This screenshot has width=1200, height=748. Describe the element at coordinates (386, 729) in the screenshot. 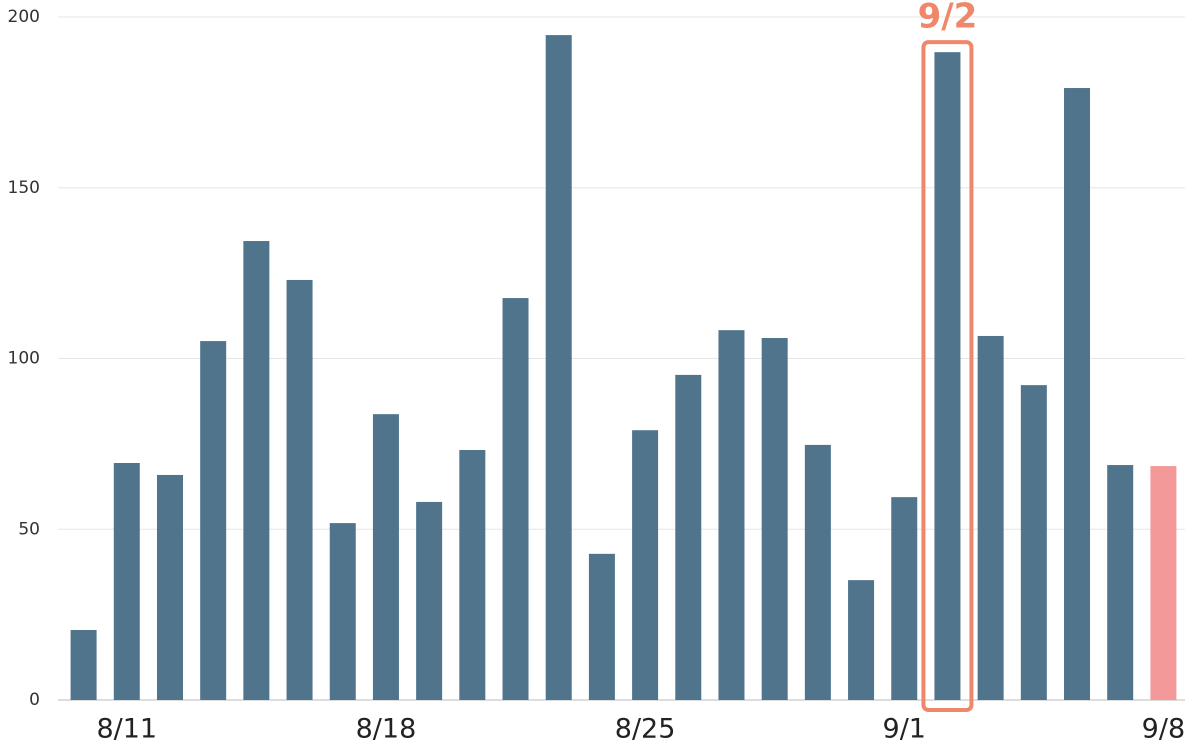

I see `x-tick-label: 8/18` at that location.